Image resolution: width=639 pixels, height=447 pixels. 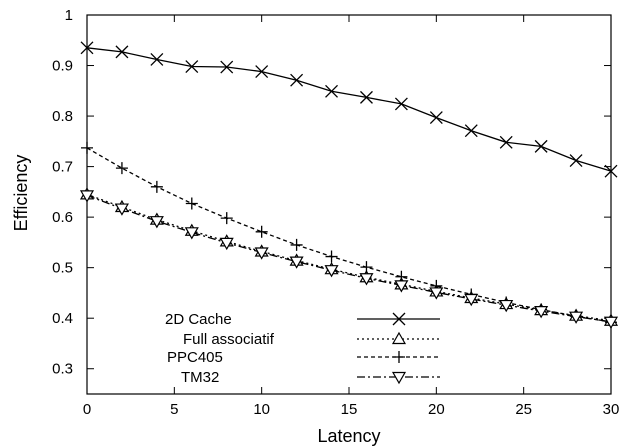 What do you see at coordinates (174, 409) in the screenshot?
I see `x-tick-label: 5` at bounding box center [174, 409].